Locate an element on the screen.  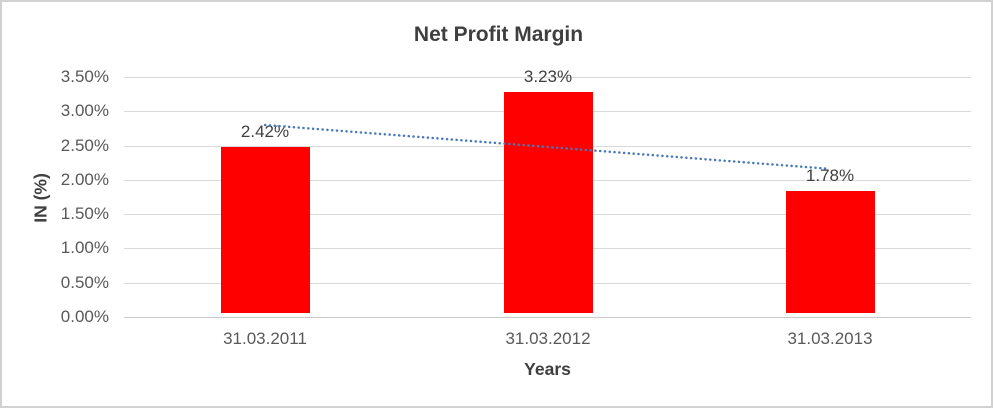
trendline-line is located at coordinates (547, 147).